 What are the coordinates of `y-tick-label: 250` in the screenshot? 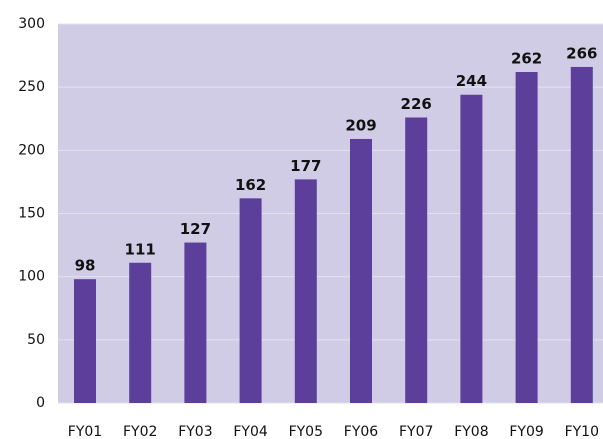 It's located at (31, 87).